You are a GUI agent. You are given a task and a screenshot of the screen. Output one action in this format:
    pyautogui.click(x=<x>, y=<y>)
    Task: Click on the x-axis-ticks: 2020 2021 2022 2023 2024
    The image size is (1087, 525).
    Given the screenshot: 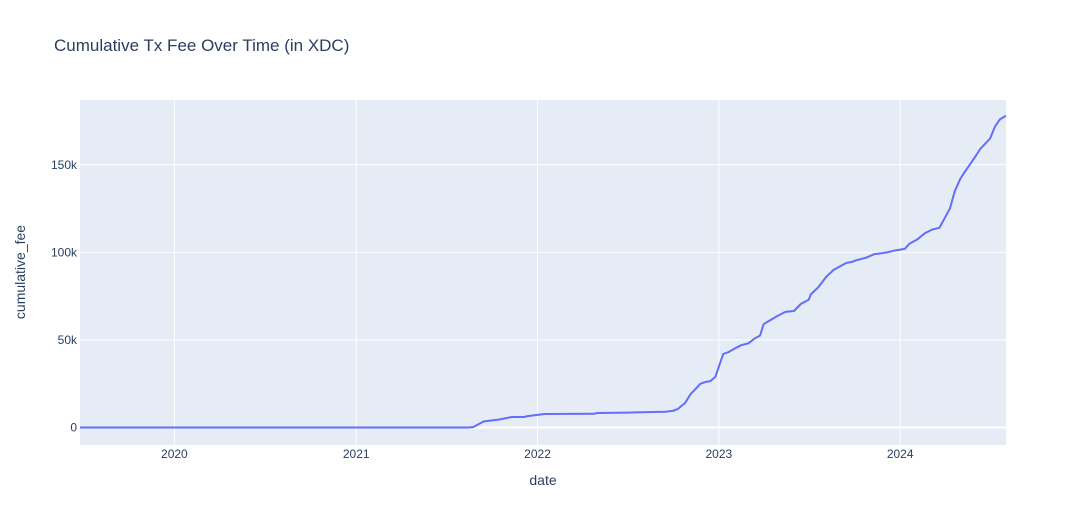 What is the action you would take?
    pyautogui.click(x=537, y=454)
    